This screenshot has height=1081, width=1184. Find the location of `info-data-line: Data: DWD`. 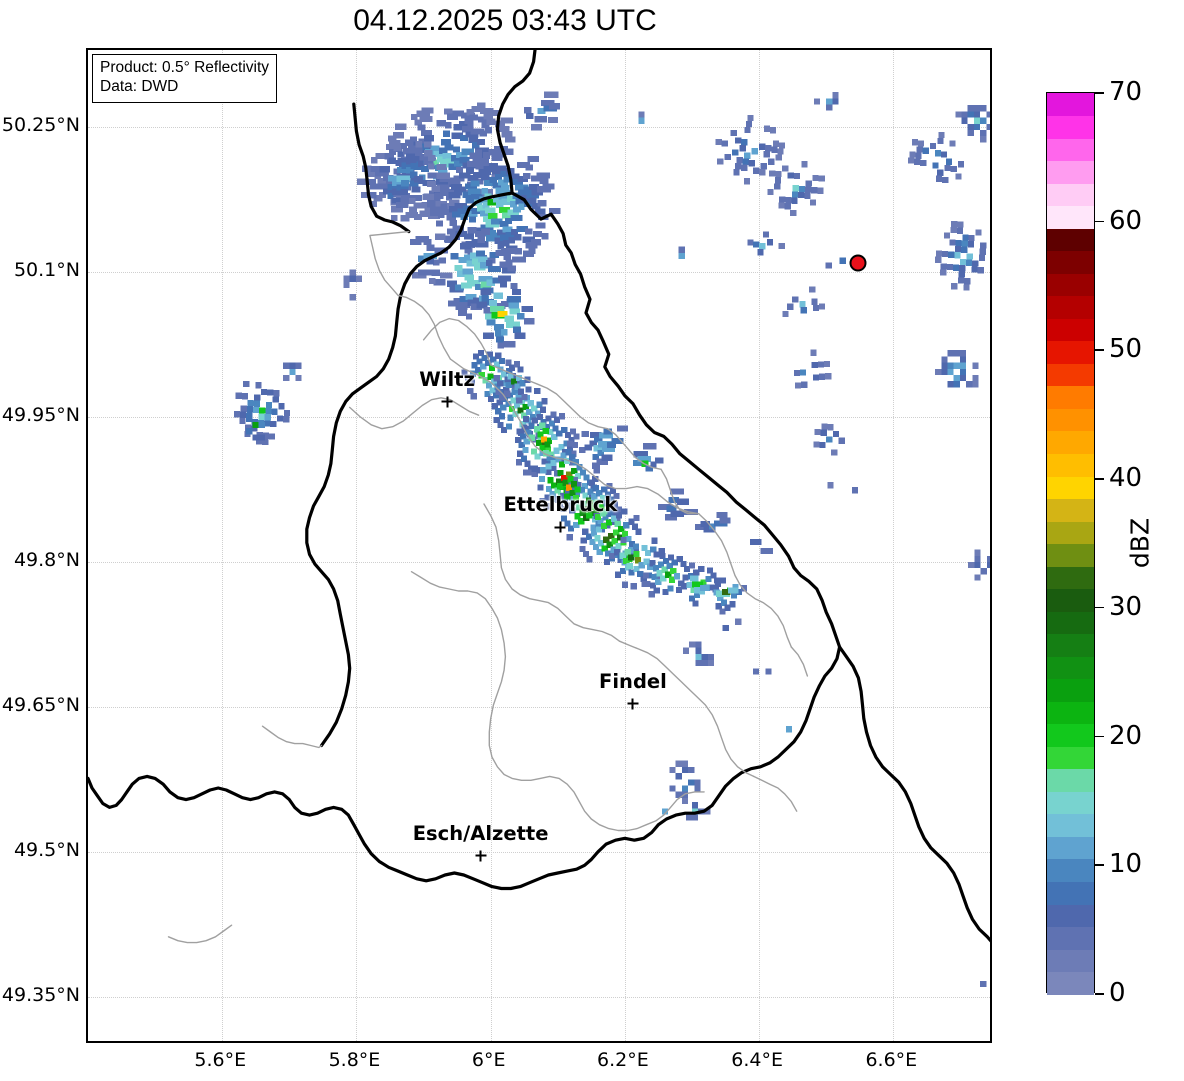

info-data-line: Data: DWD is located at coordinates (139, 86).